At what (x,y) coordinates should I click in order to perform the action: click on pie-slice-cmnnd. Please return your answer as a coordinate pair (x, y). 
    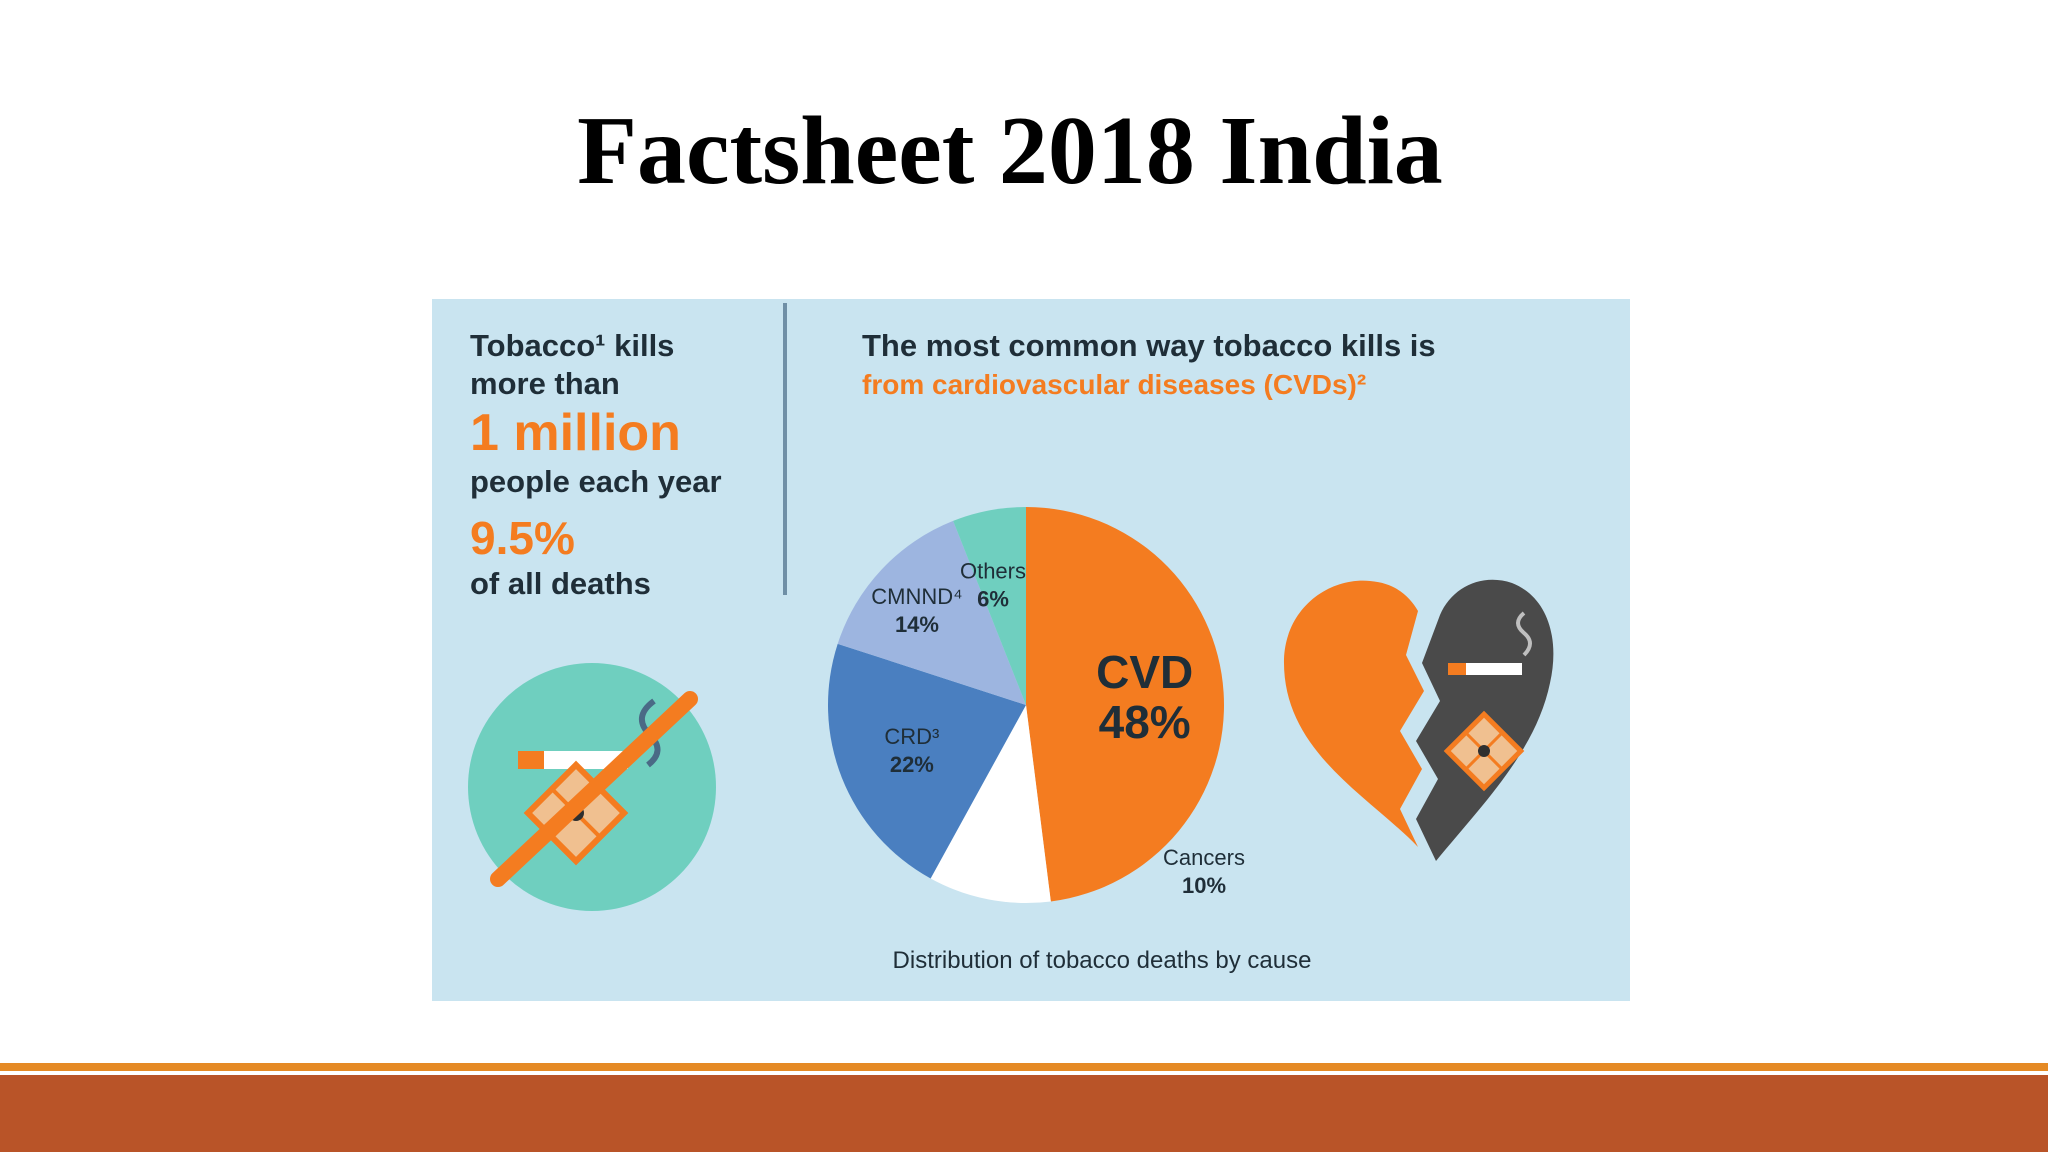
    Looking at the image, I should click on (931, 612).